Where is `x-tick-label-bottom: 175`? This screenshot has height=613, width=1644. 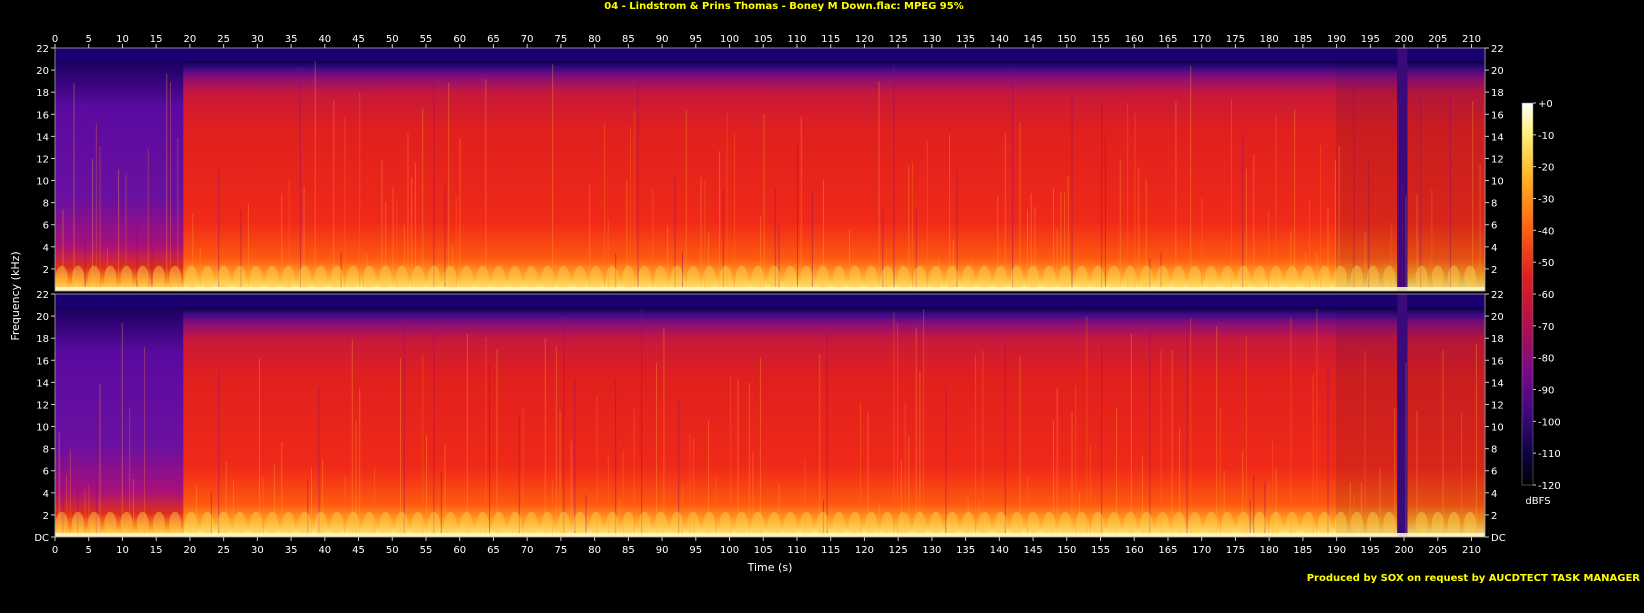 x-tick-label-bottom: 175 is located at coordinates (1235, 550).